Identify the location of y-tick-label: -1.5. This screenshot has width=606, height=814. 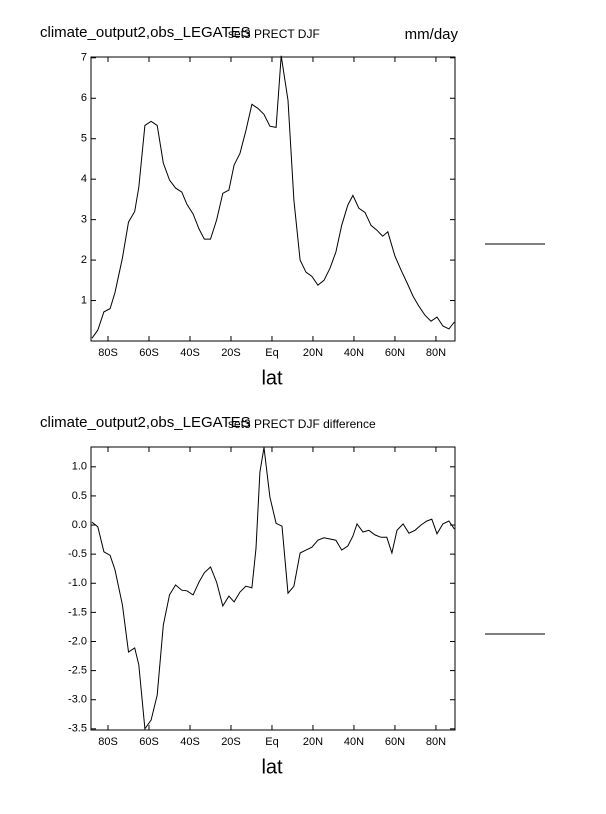
(77, 612).